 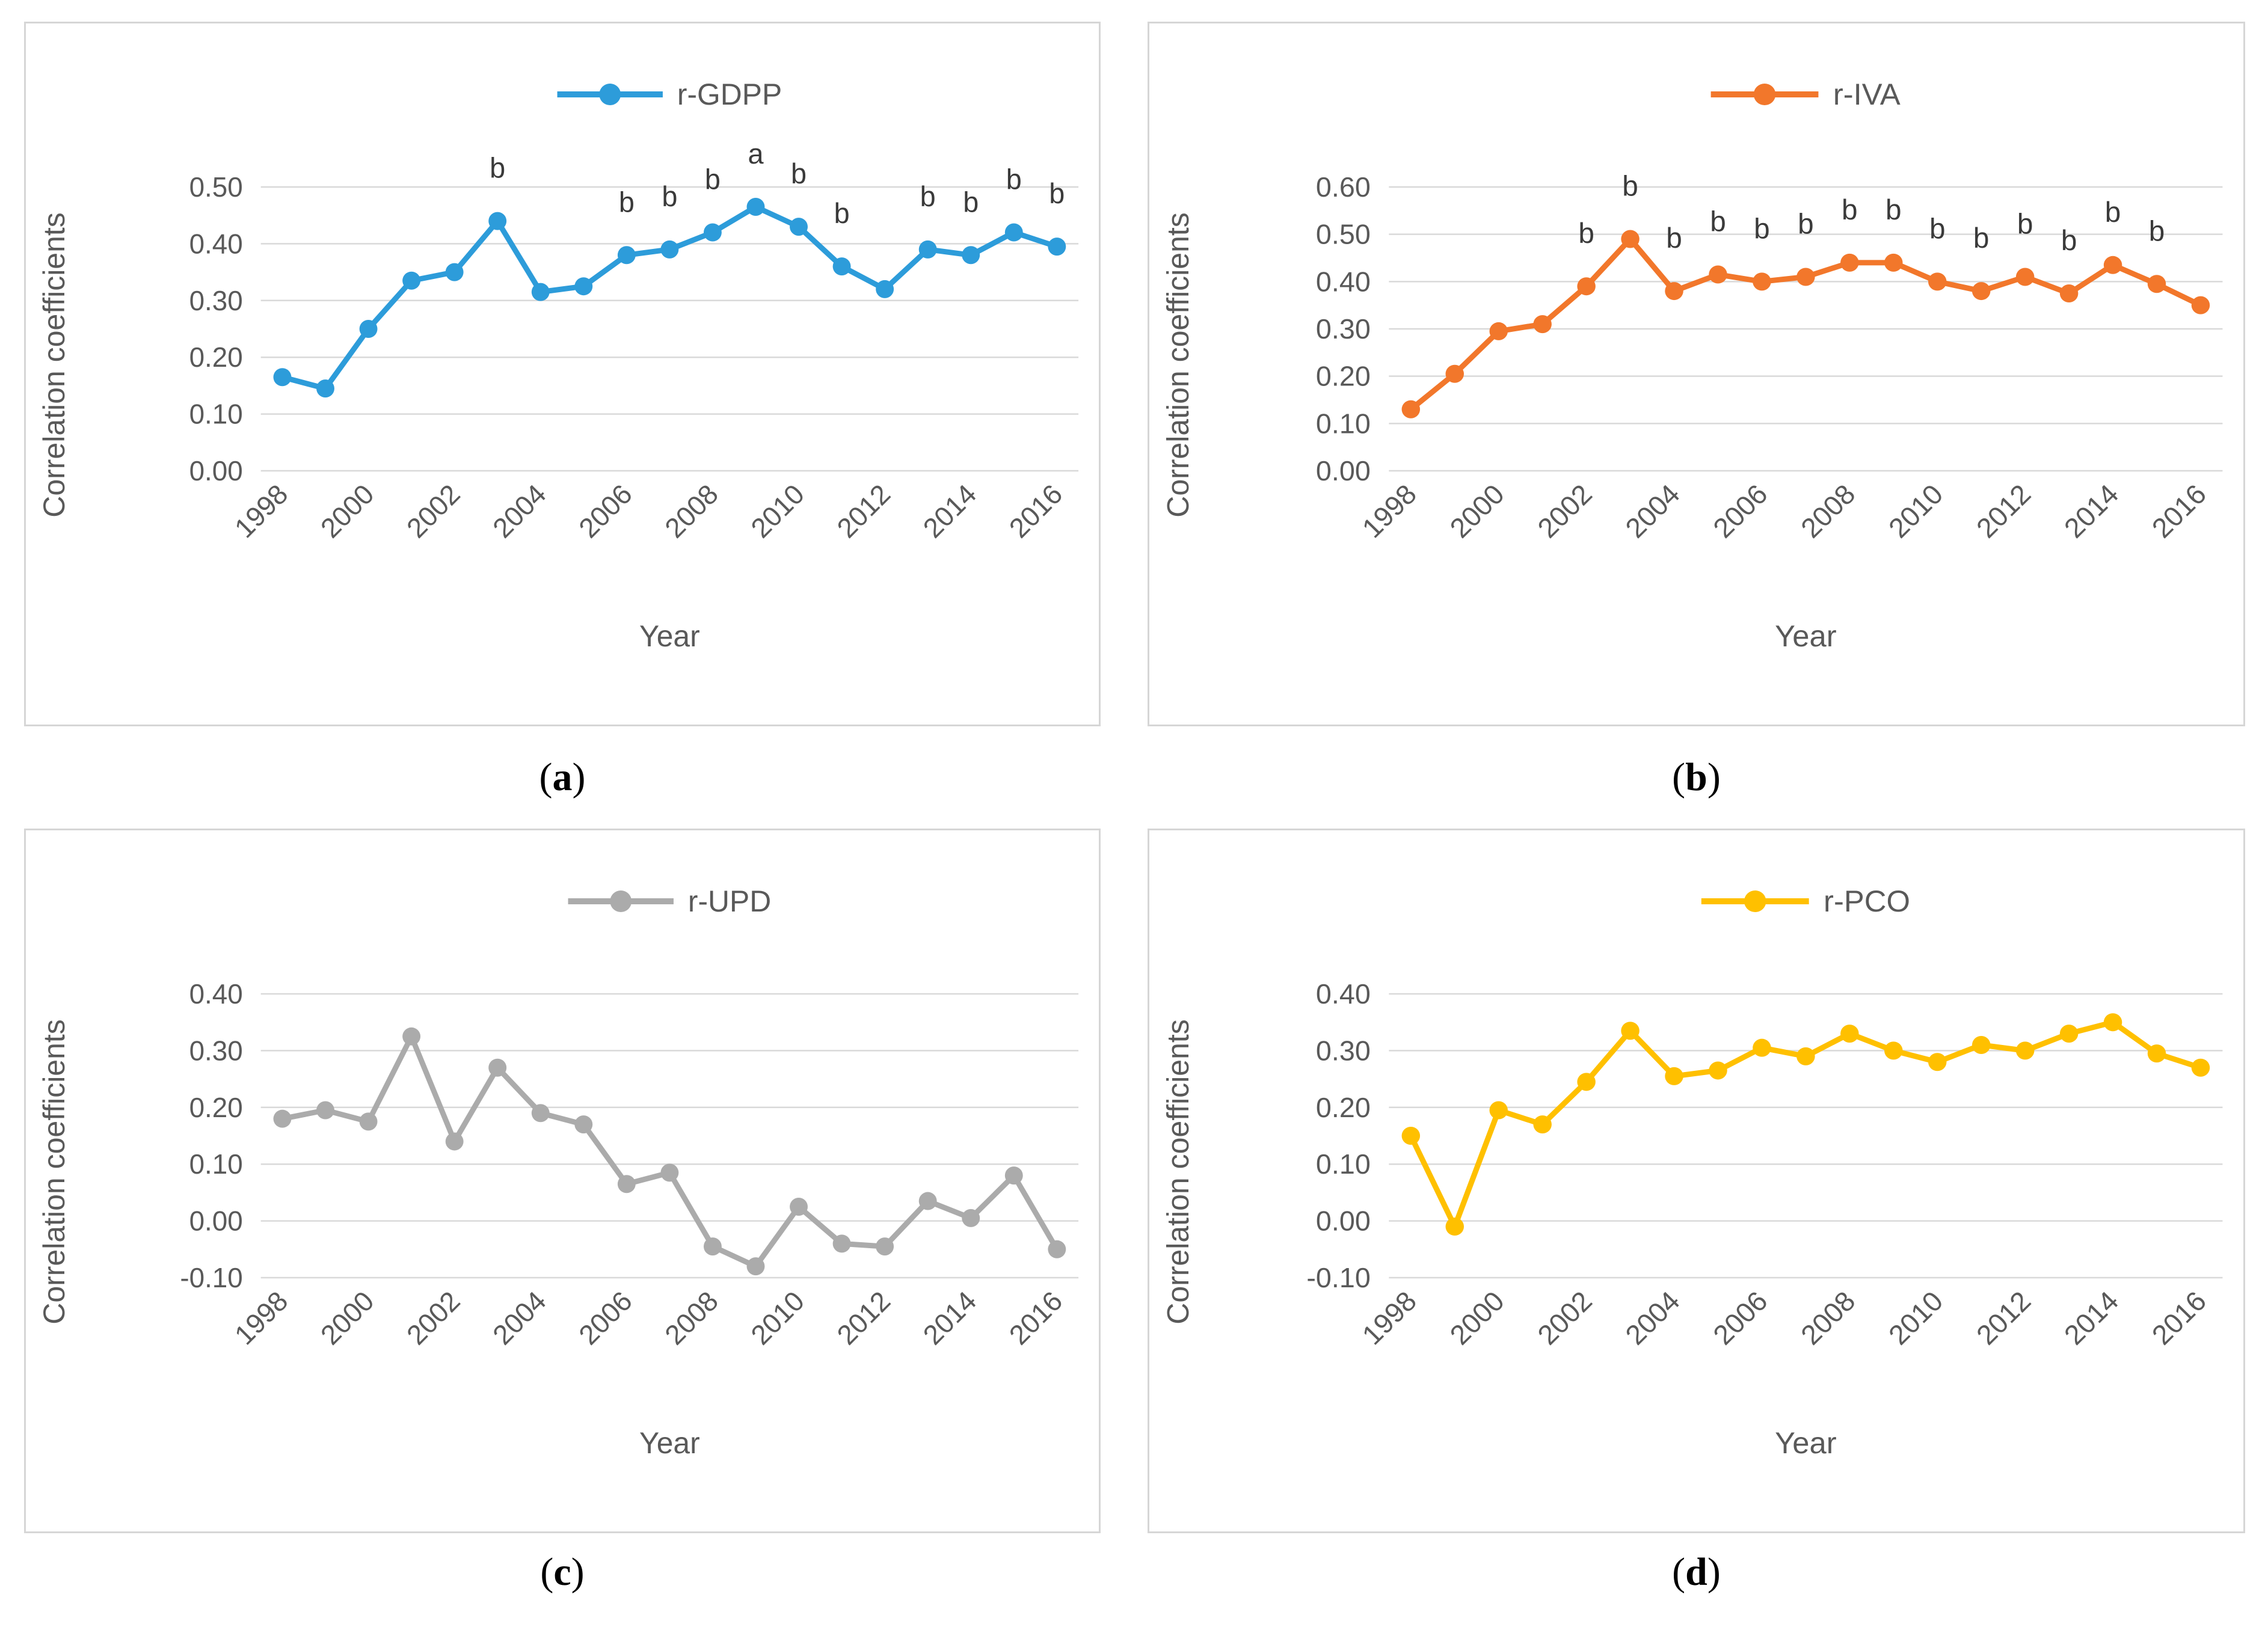 I want to click on caption-letter: d, so click(x=1696, y=1572).